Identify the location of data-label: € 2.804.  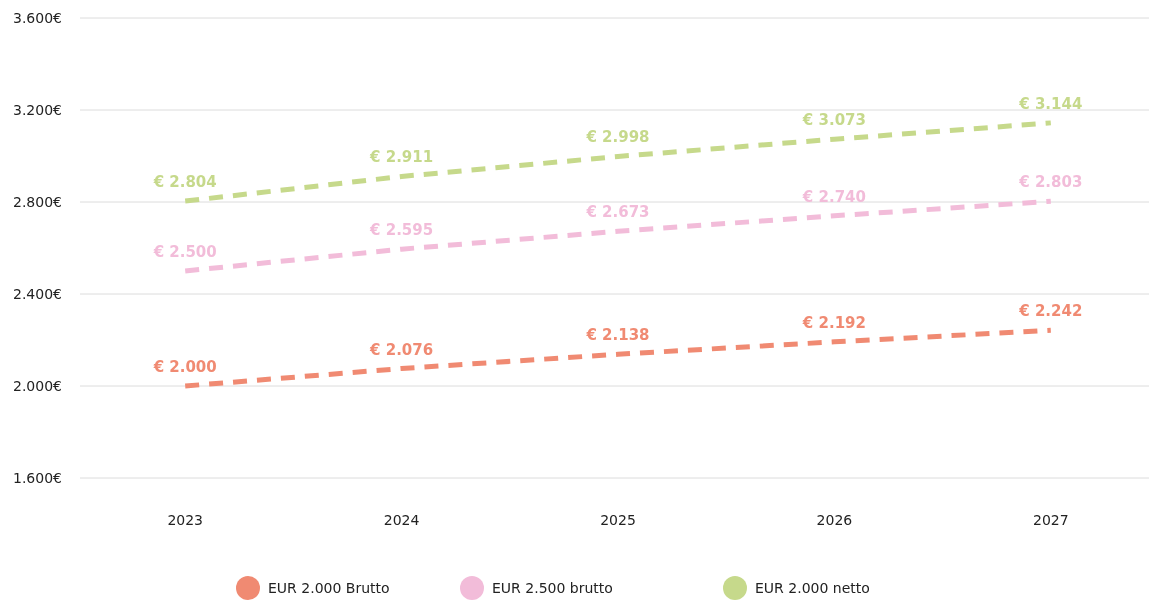
(184, 182).